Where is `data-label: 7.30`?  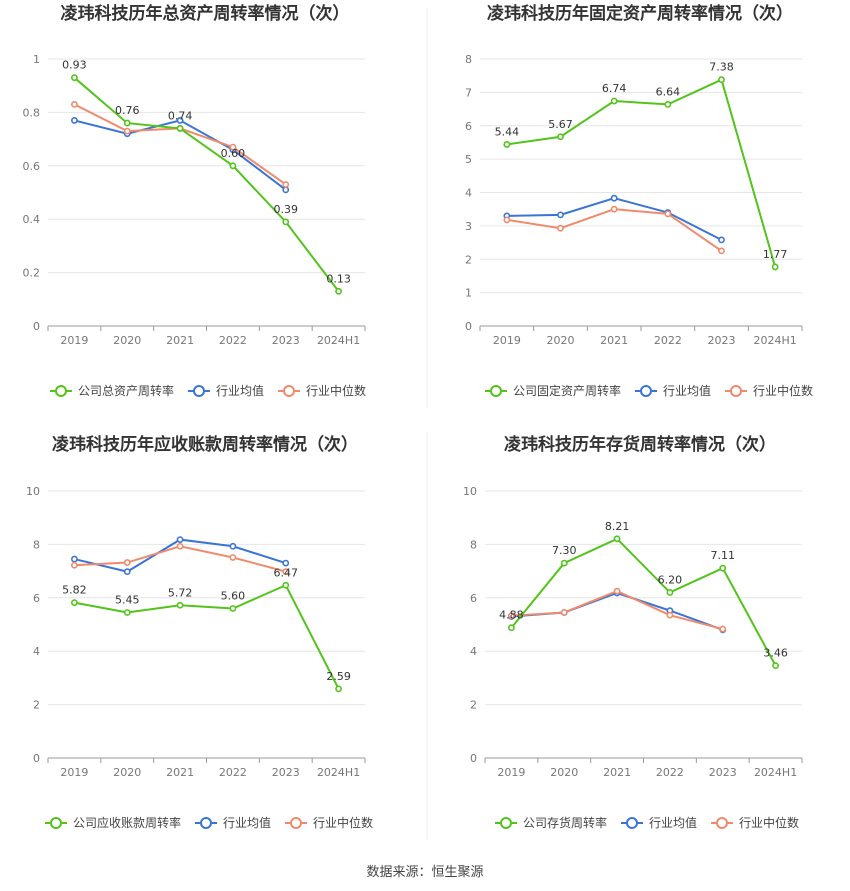 data-label: 7.30 is located at coordinates (564, 550).